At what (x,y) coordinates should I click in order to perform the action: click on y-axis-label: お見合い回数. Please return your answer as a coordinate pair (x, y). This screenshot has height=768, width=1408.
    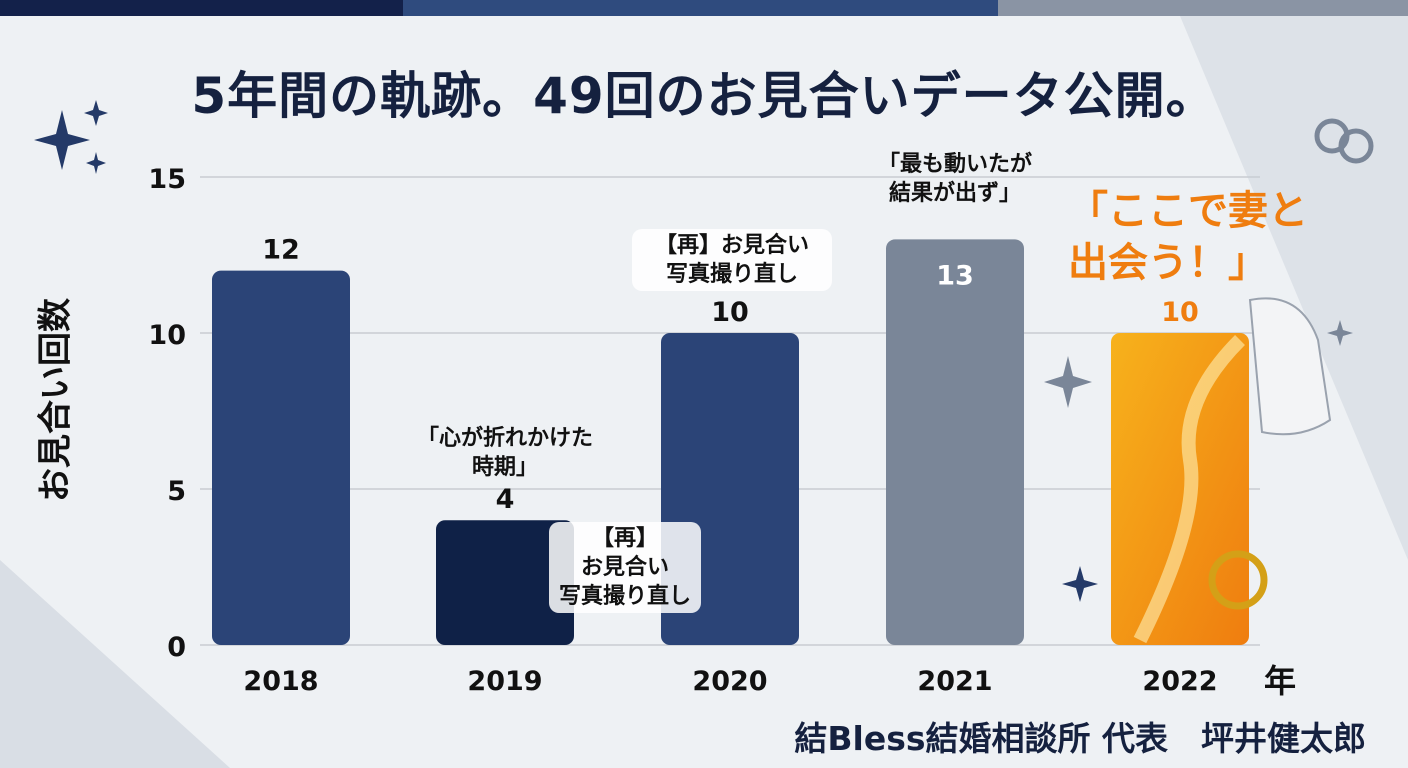
    Looking at the image, I should click on (55, 400).